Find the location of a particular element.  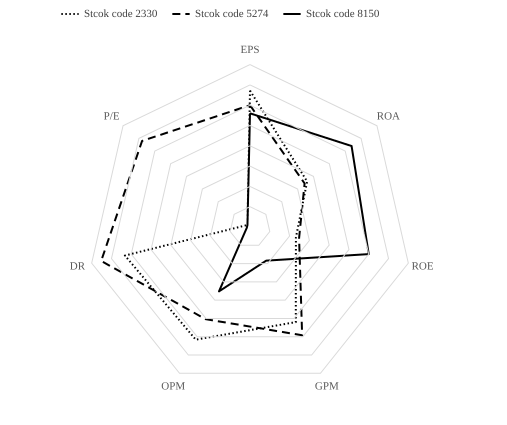

legend-label: Stcok code 2330 is located at coordinates (121, 14).